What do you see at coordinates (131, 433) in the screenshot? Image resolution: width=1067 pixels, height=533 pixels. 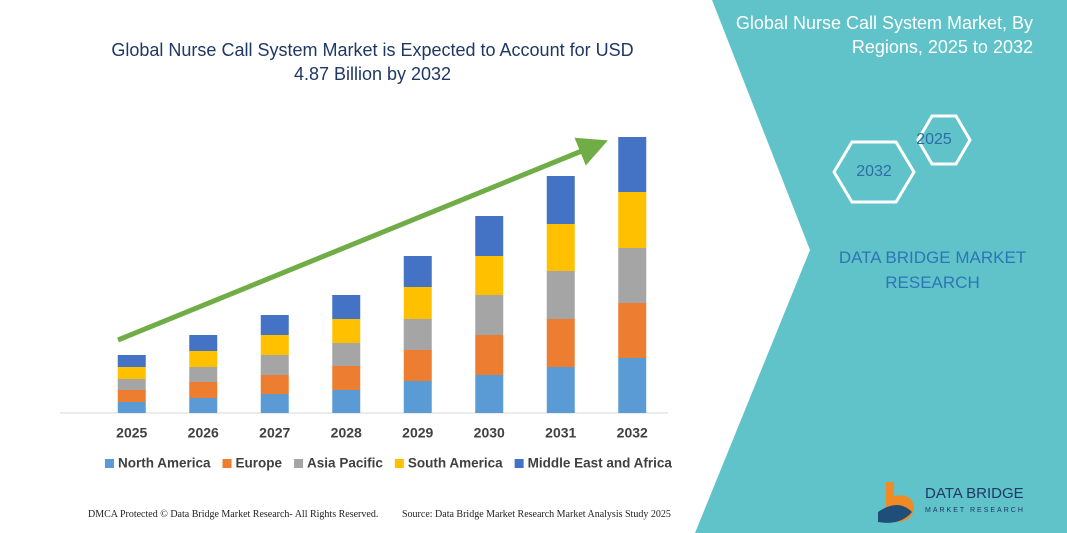 I see `x-tick-label: 2025` at bounding box center [131, 433].